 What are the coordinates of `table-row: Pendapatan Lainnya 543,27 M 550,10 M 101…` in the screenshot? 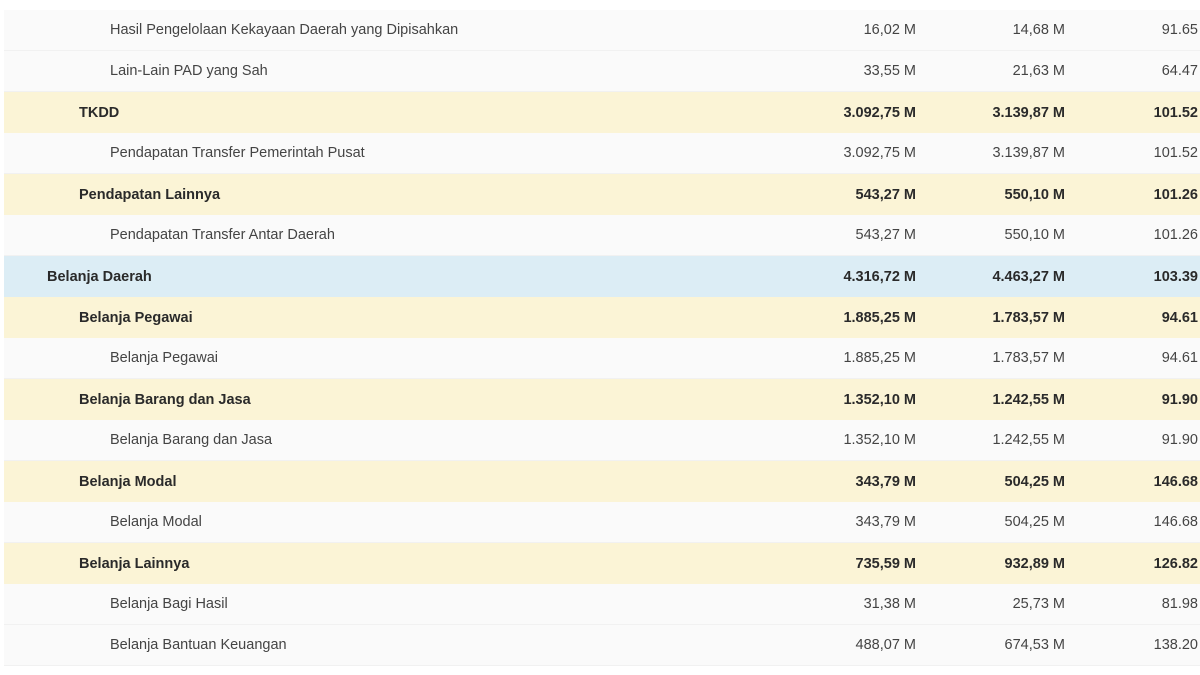 It's located at (602, 194).